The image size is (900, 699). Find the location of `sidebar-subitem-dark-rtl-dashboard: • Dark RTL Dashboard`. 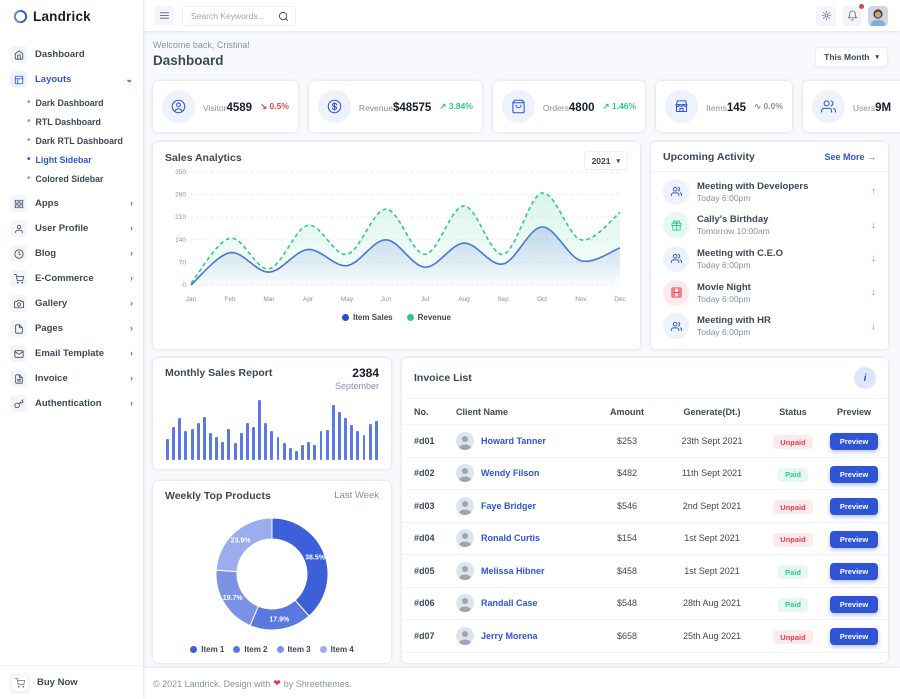

sidebar-subitem-dark-rtl-dashboard: • Dark RTL Dashboard is located at coordinates (71, 140).